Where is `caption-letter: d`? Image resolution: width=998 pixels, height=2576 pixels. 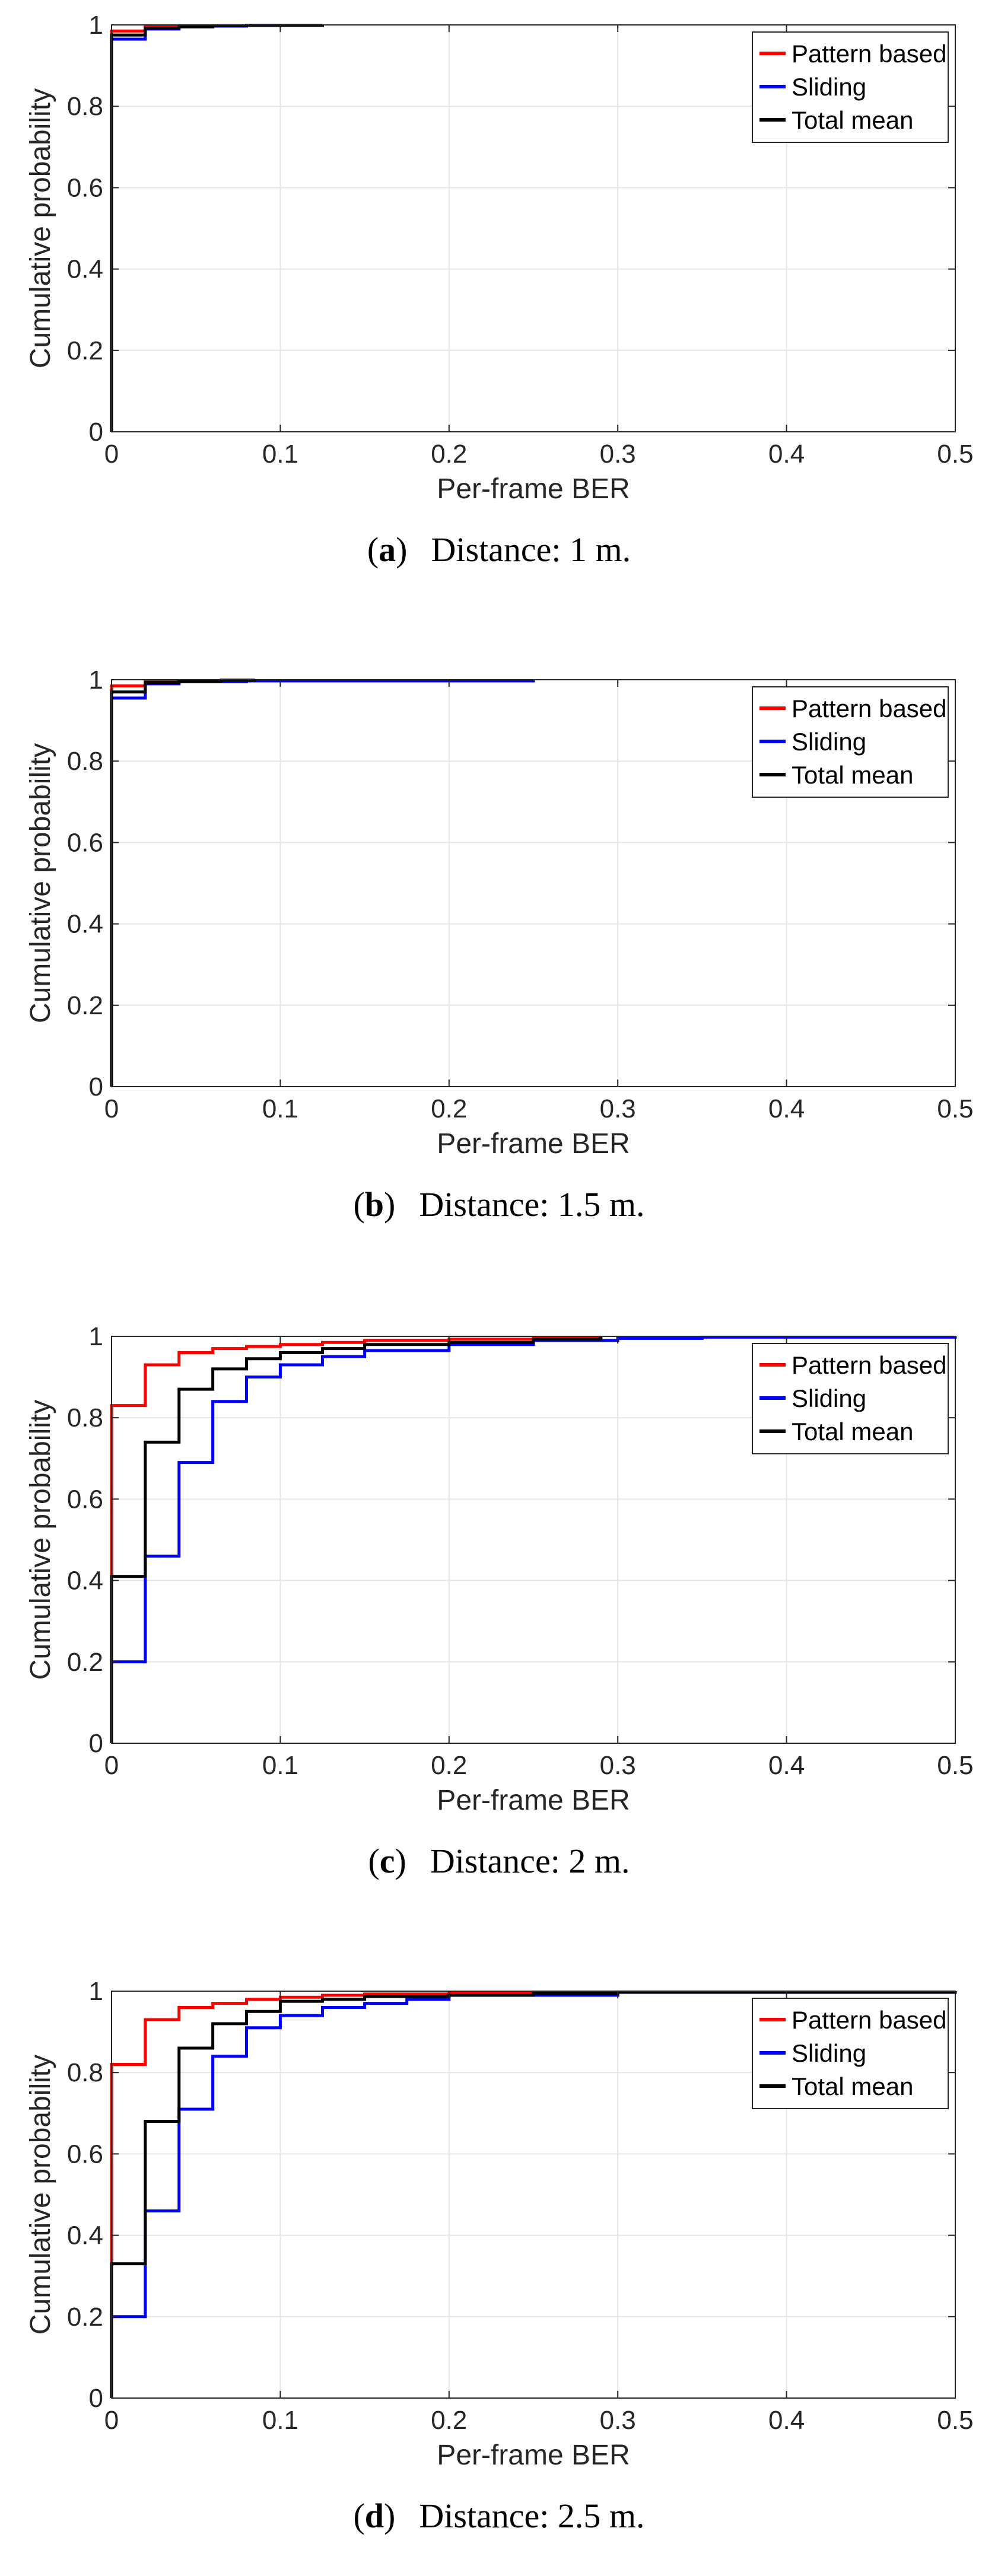
caption-letter: d is located at coordinates (374, 2516).